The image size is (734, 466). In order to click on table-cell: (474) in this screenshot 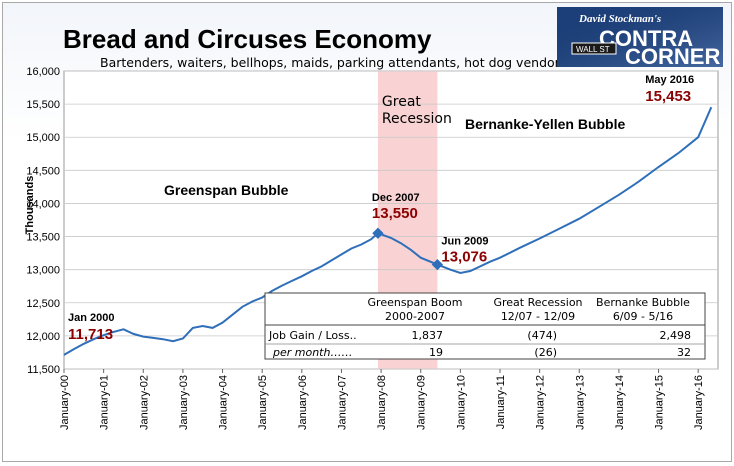, I will do `click(542, 335)`.